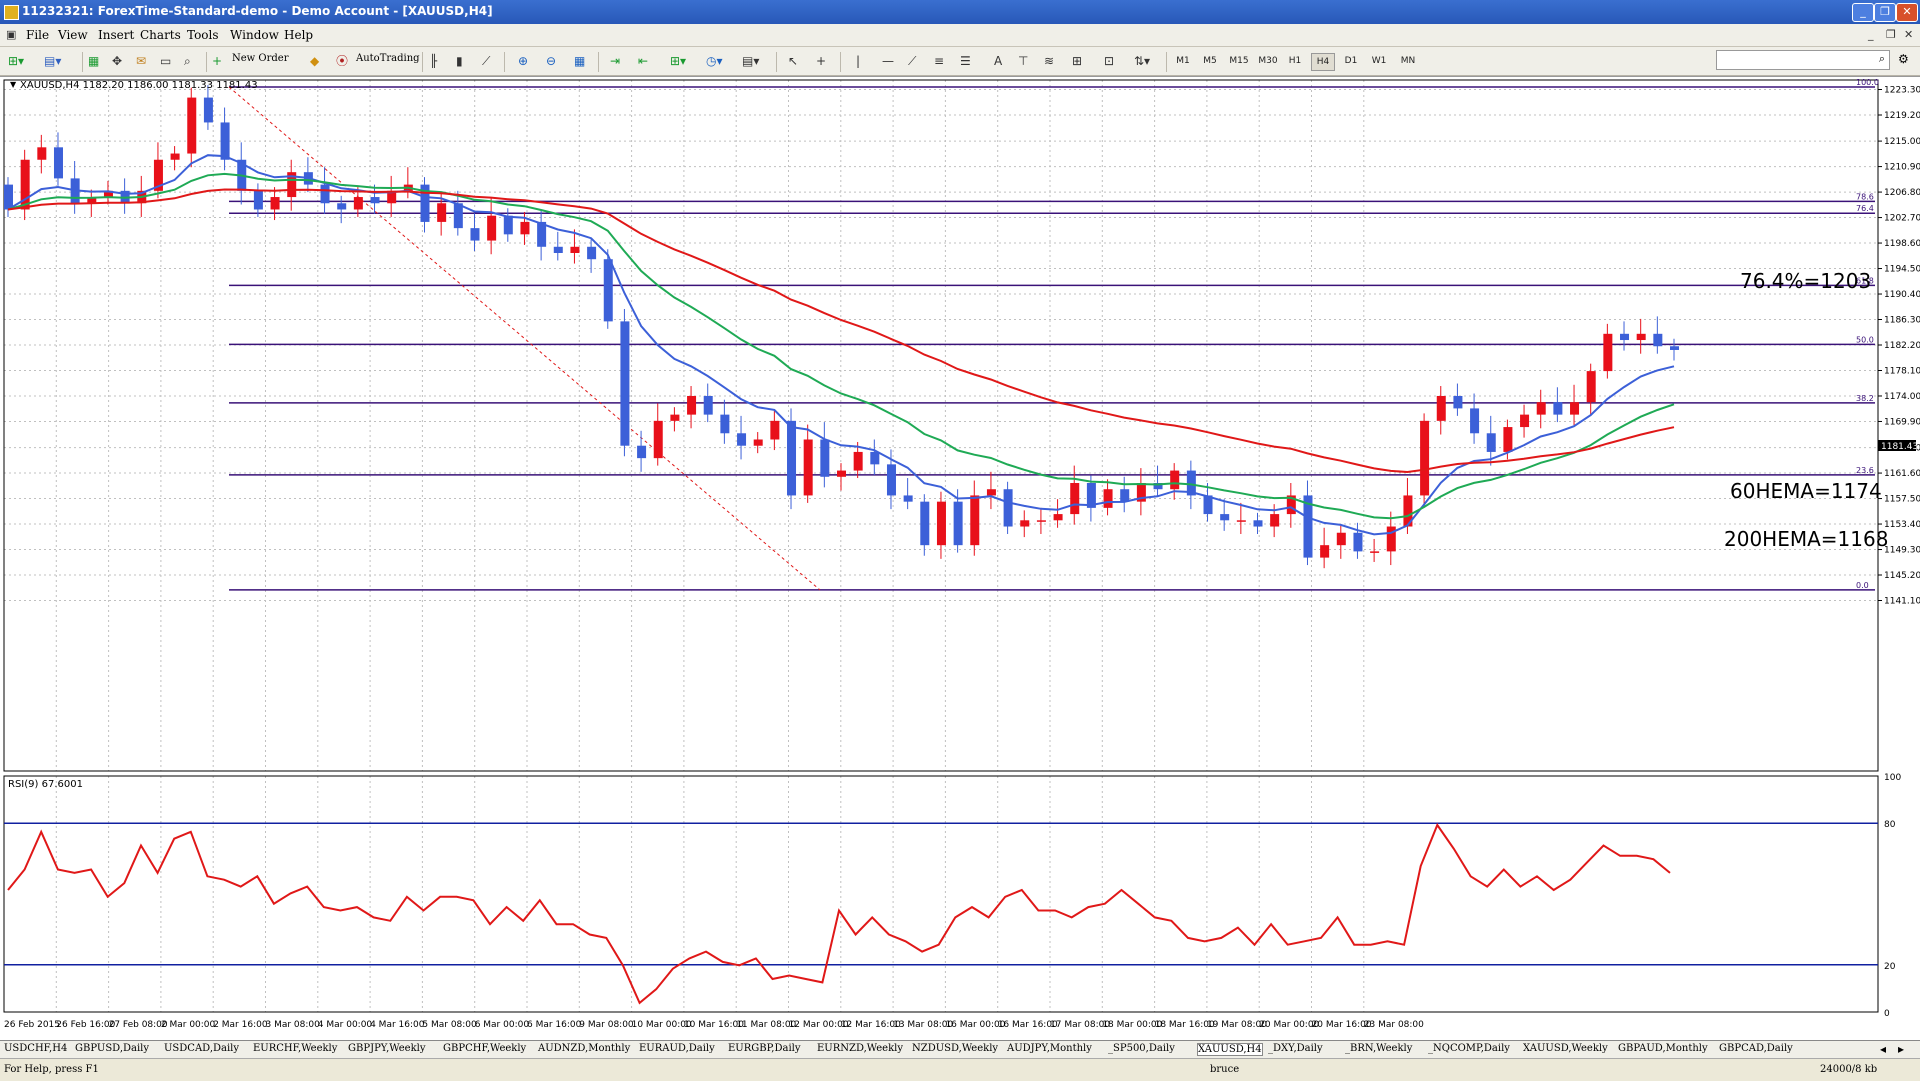 The height and width of the screenshot is (1081, 1920). What do you see at coordinates (523, 61) in the screenshot?
I see `zoom-in-icon: ⊕` at bounding box center [523, 61].